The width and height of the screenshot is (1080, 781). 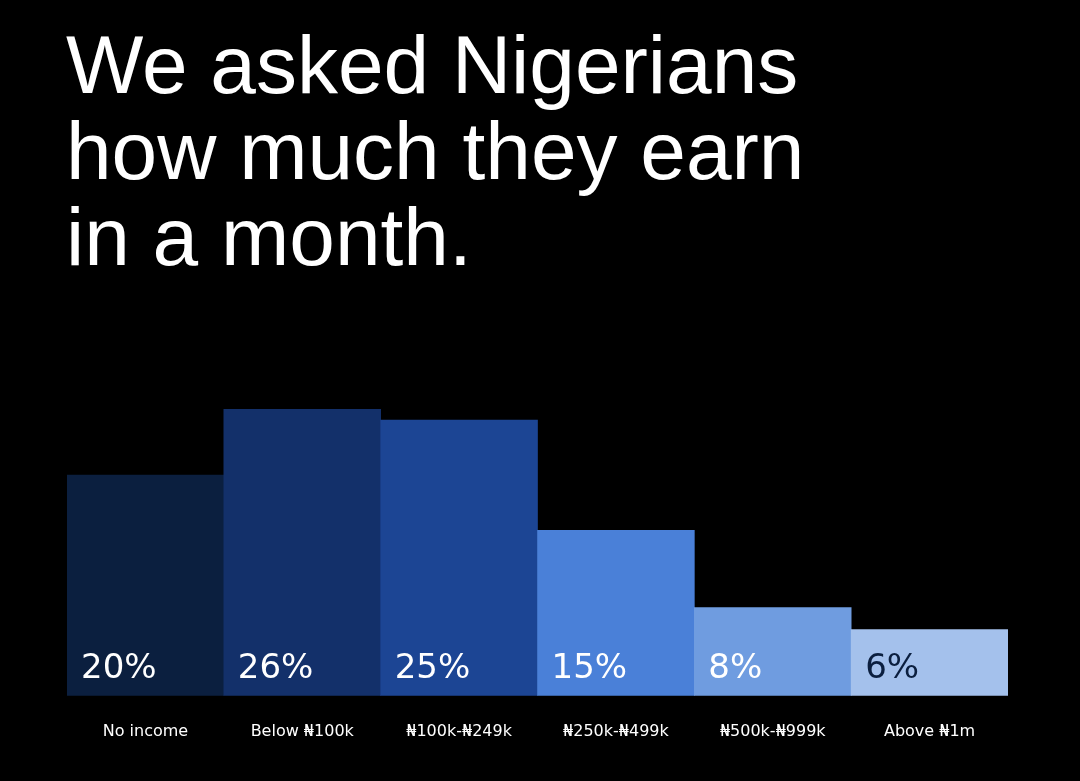 What do you see at coordinates (432, 665) in the screenshot?
I see `data-label: 25%` at bounding box center [432, 665].